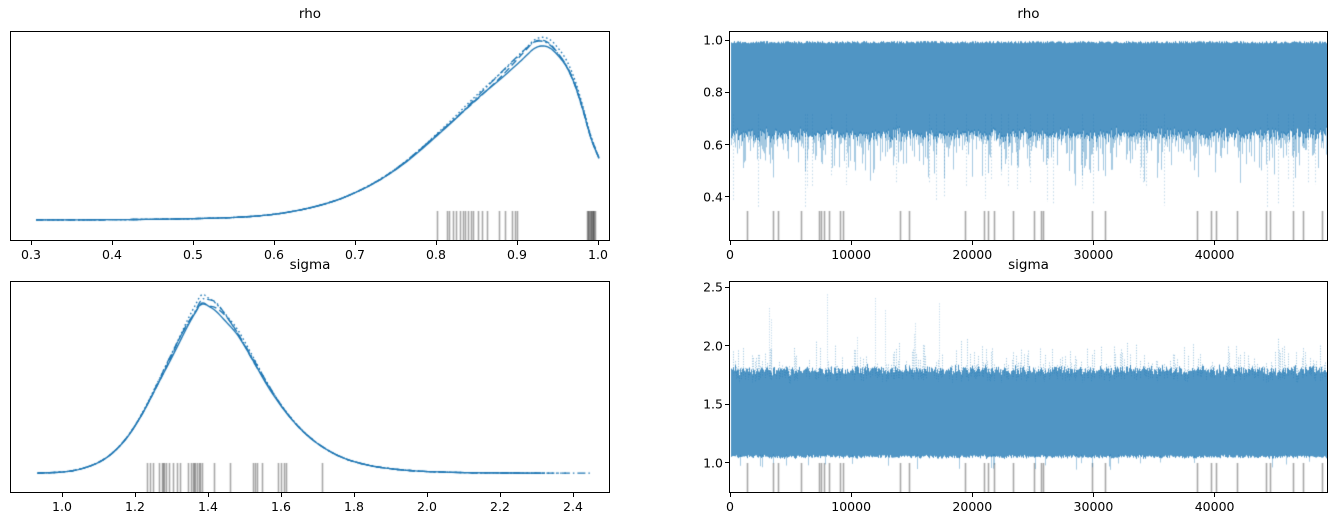 The width and height of the screenshot is (1337, 526). What do you see at coordinates (713, 287) in the screenshot?
I see `y-tick-label: 2.5` at bounding box center [713, 287].